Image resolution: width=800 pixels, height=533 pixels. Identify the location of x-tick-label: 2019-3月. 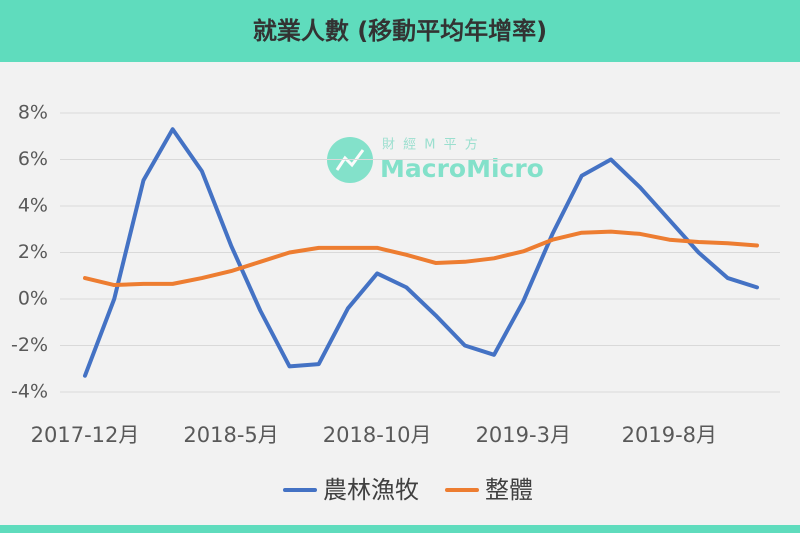
(523, 435).